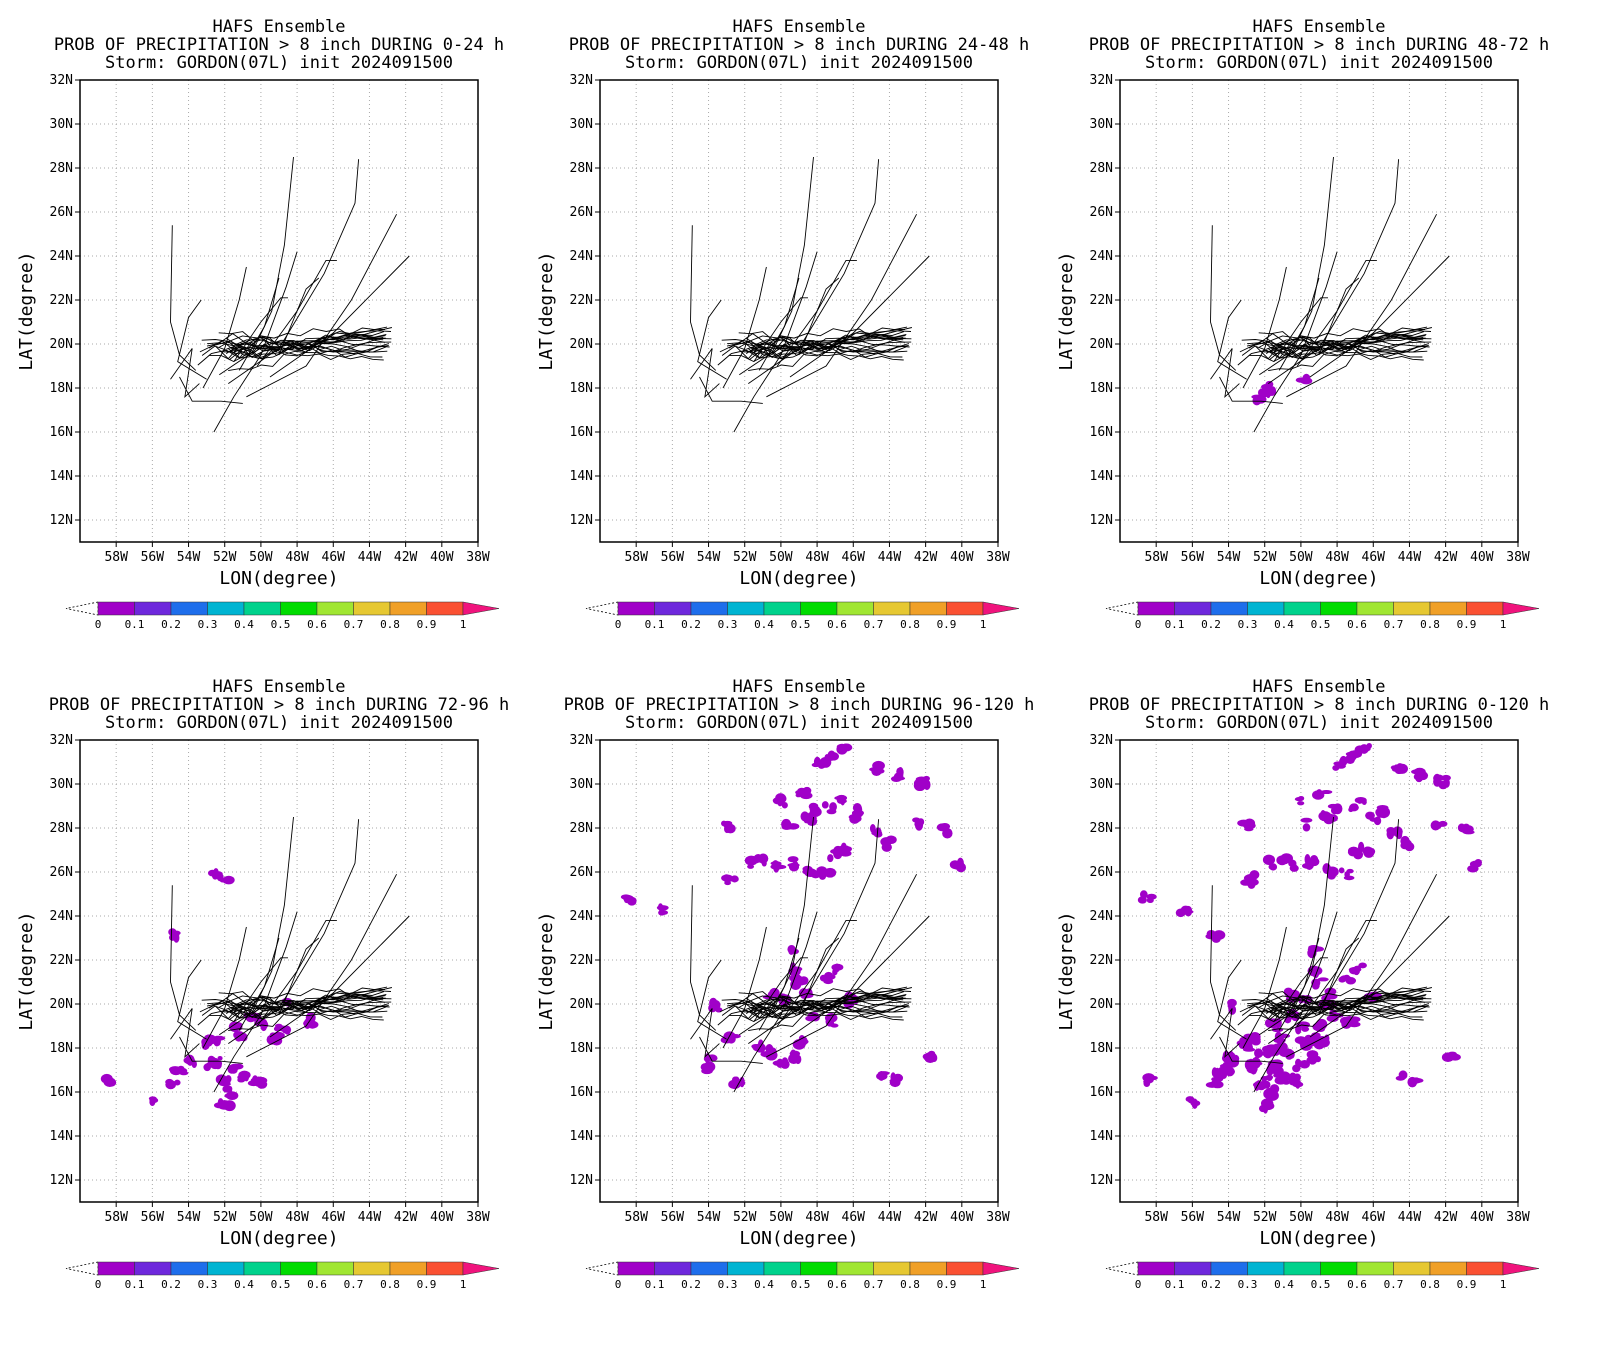  I want to click on y-tick-label: 32N, so click(1101, 80).